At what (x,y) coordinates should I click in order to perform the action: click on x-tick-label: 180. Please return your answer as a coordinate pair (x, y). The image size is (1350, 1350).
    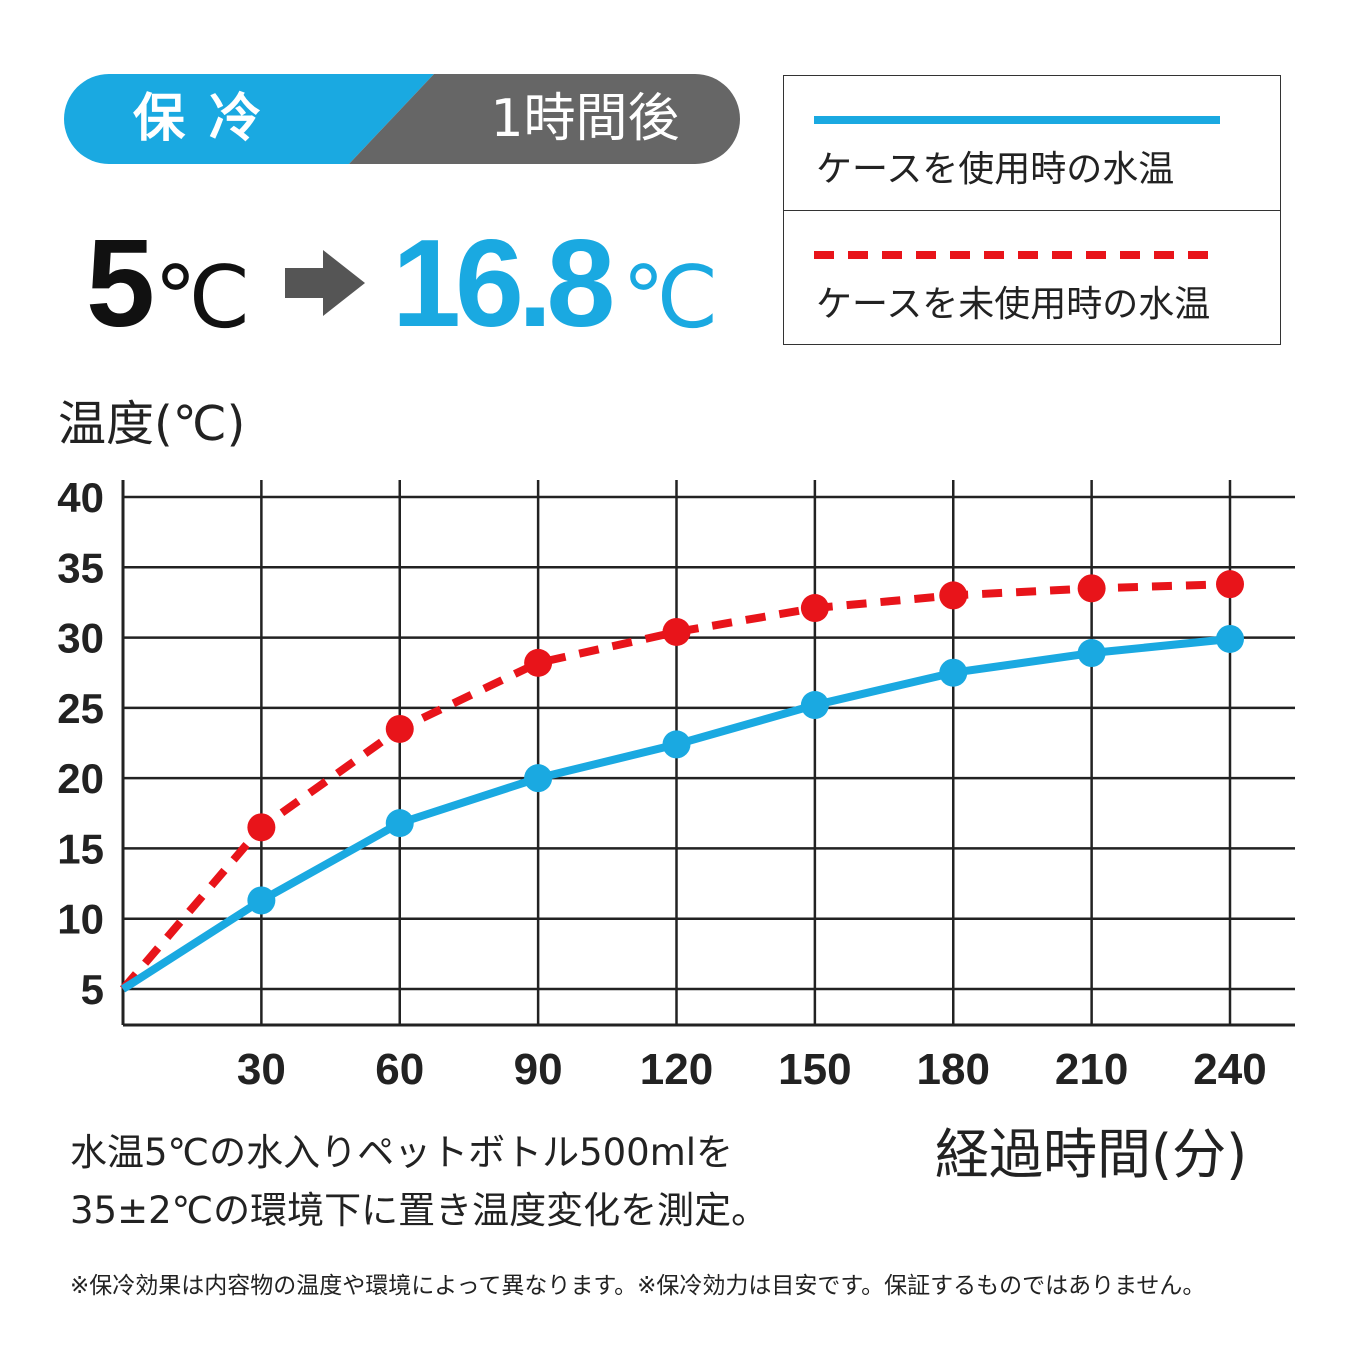
    Looking at the image, I should click on (953, 1069).